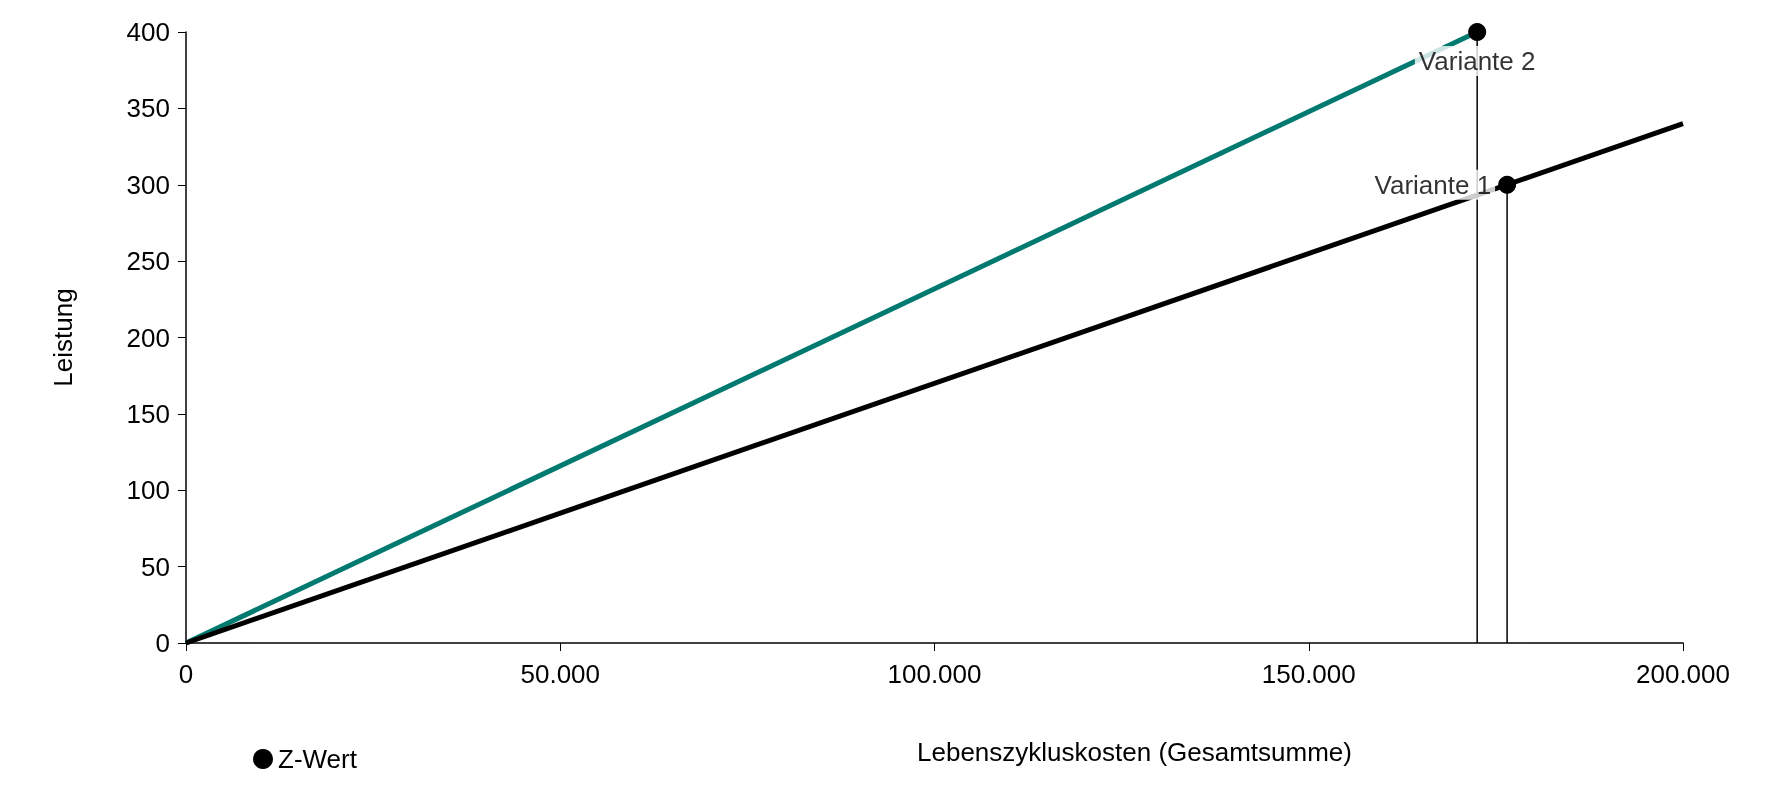  Describe the element at coordinates (934, 674) in the screenshot. I see `x-tick-label: 100.000` at that location.